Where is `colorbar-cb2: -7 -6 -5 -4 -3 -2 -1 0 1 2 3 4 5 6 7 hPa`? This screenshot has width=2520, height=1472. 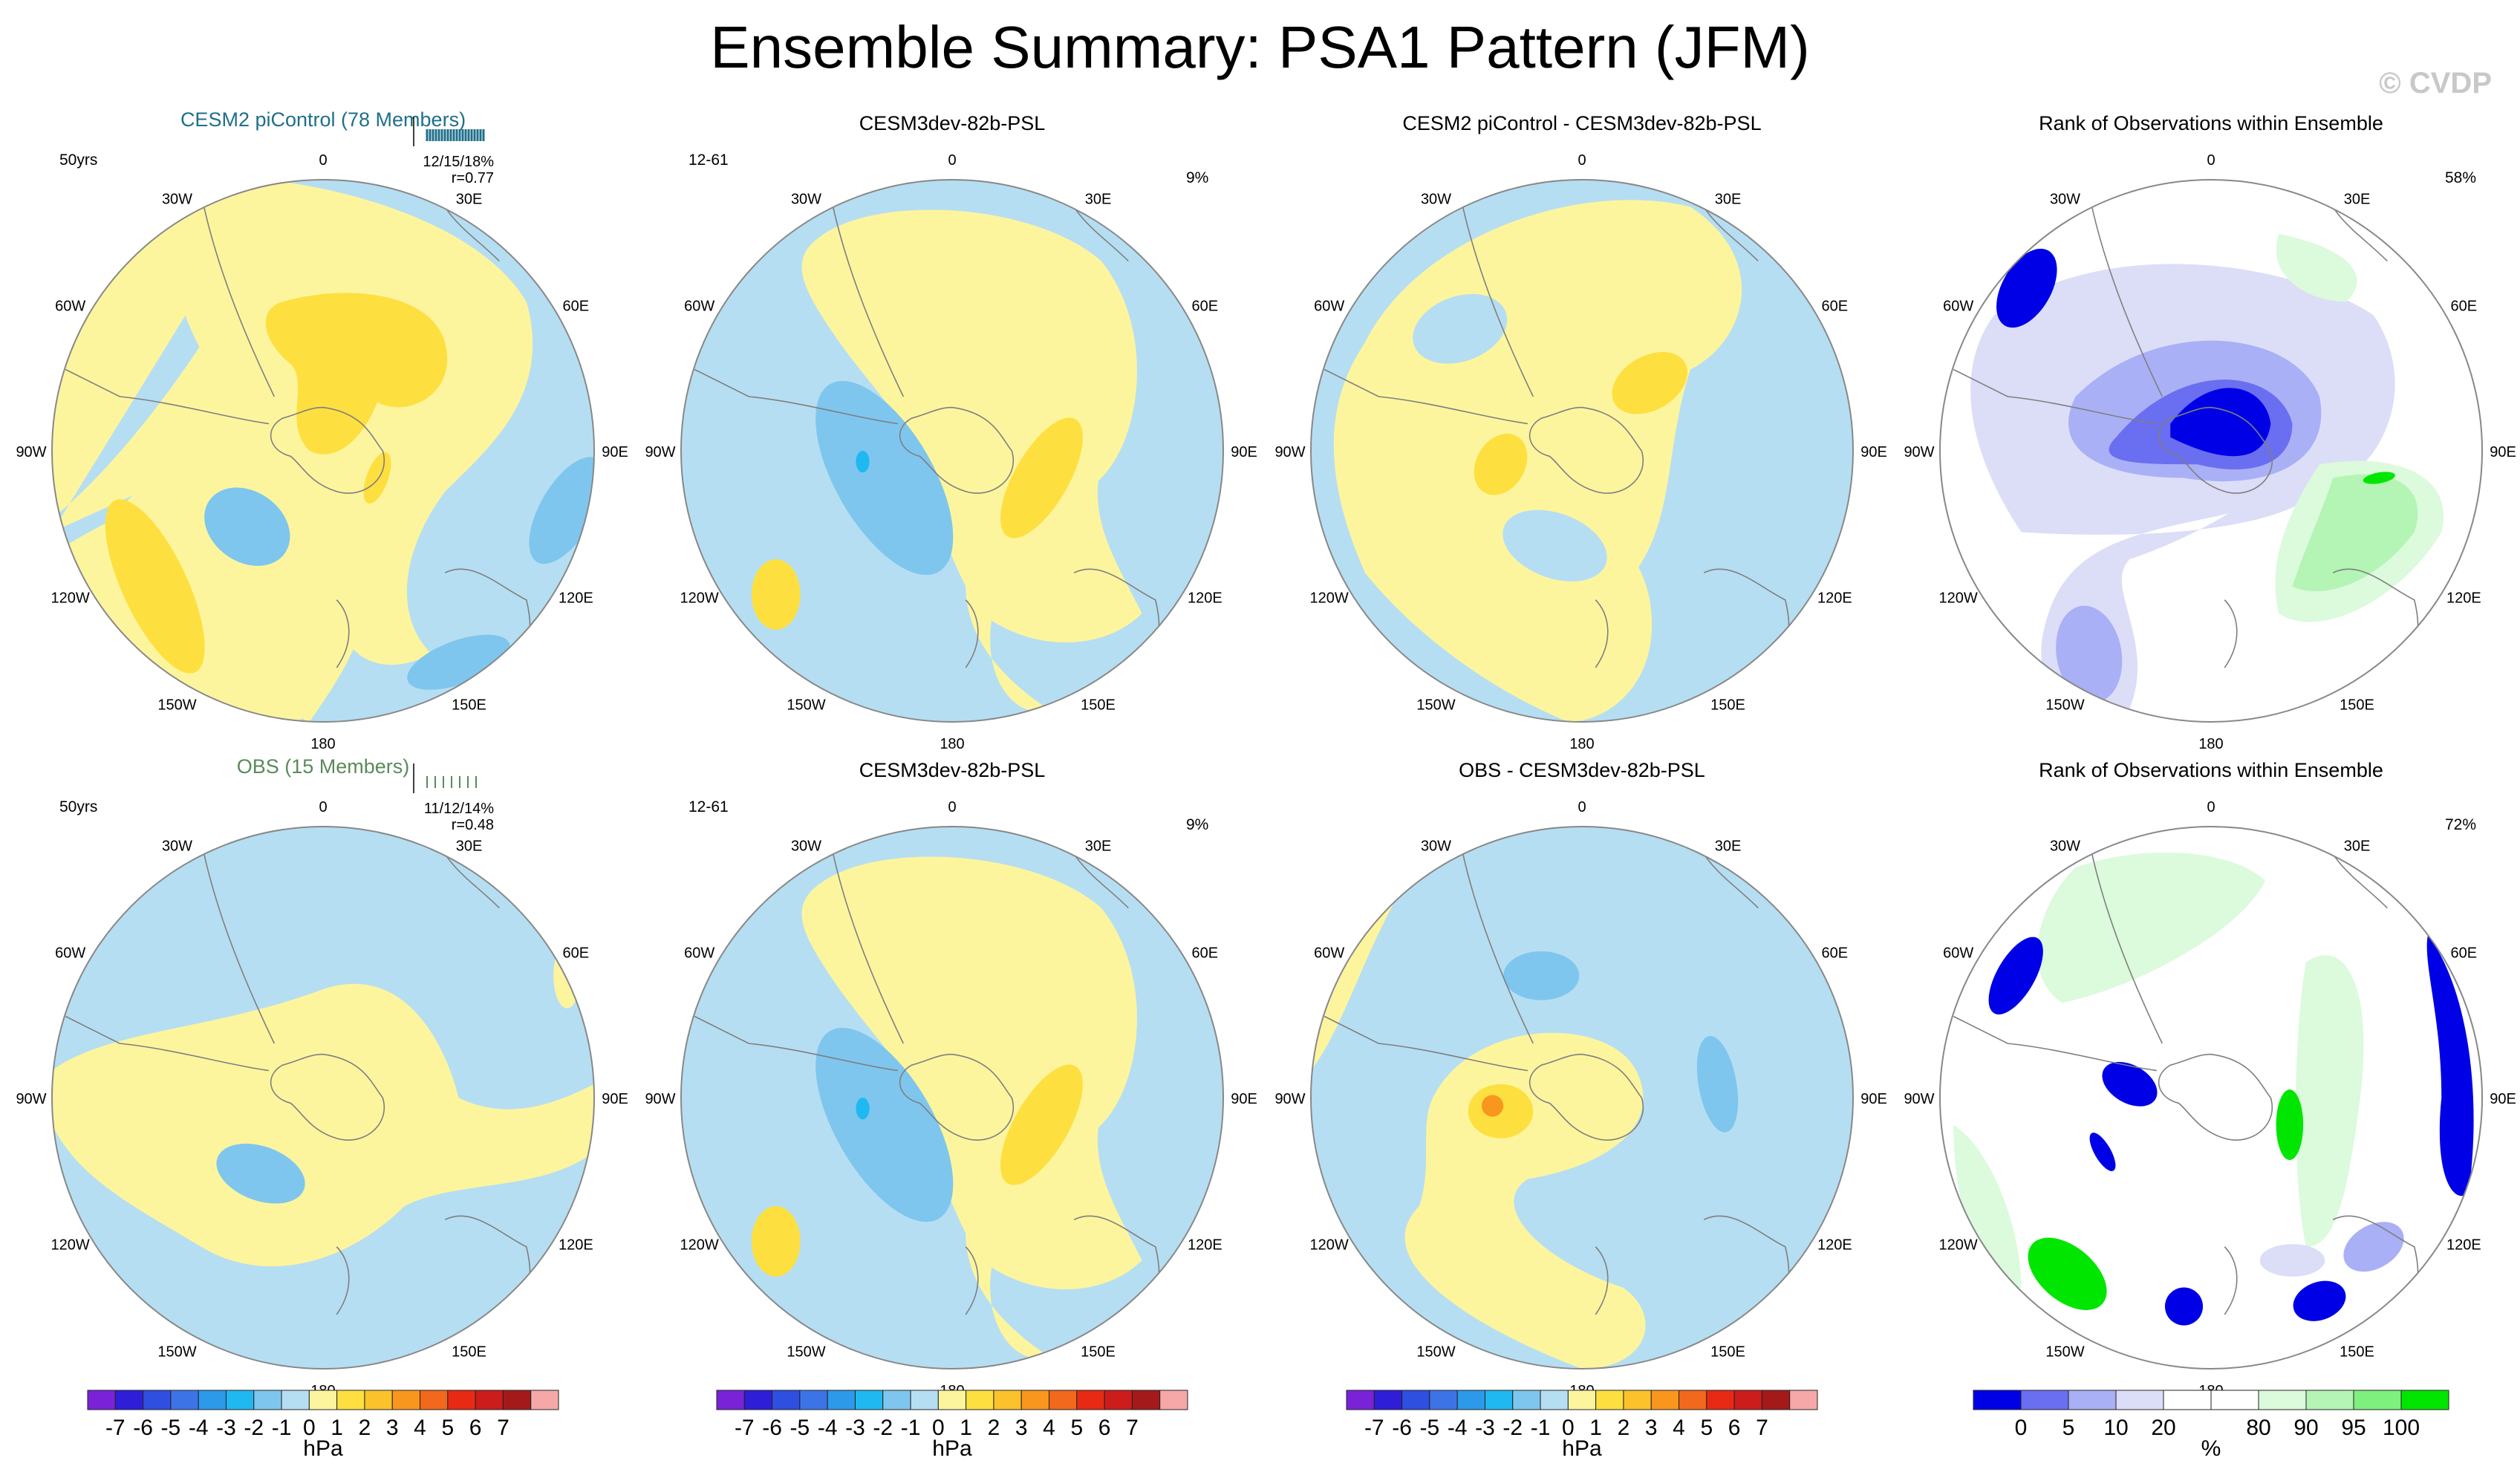 colorbar-cb2: -7 -6 -5 -4 -3 -2 -1 0 1 2 3 4 5 6 7 hPa is located at coordinates (952, 1426).